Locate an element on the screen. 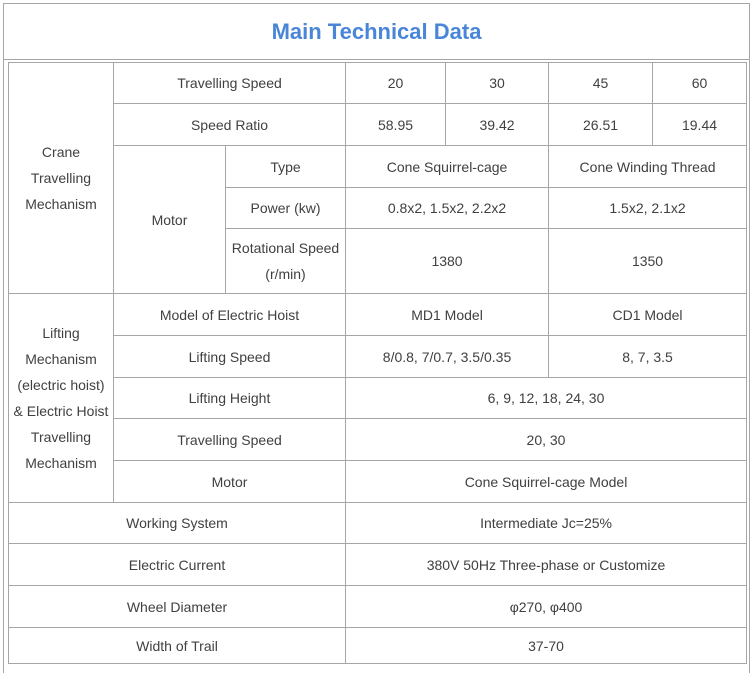  cell-motor-rotational-speed-1: 1380 is located at coordinates (447, 261).